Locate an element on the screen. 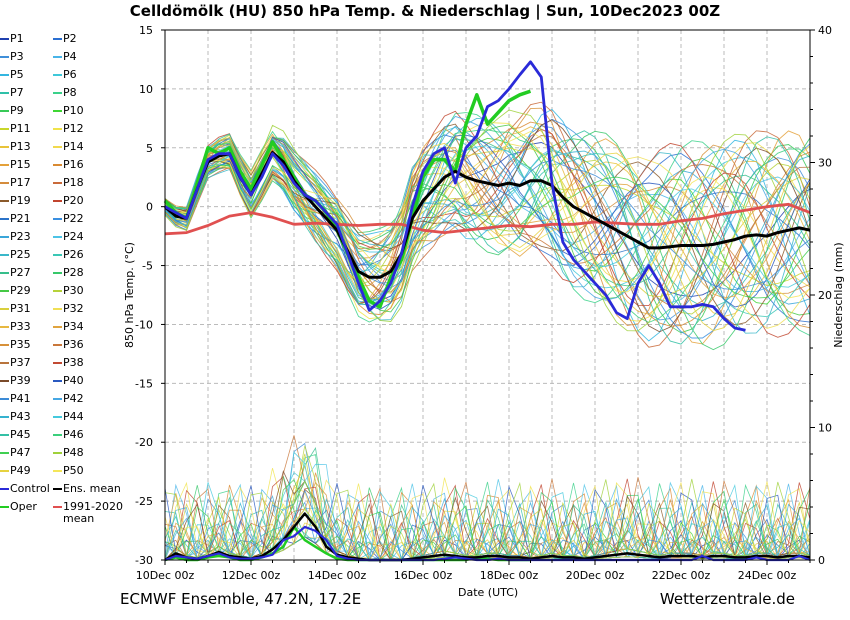  legend-item: P17 is located at coordinates (15, 183).